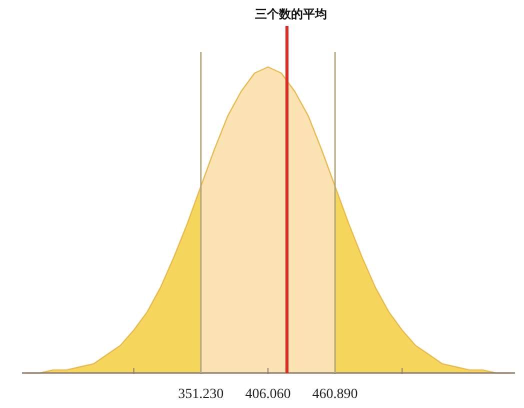  Describe the element at coordinates (201, 394) in the screenshot. I see `x-tick-label: 351.230` at that location.